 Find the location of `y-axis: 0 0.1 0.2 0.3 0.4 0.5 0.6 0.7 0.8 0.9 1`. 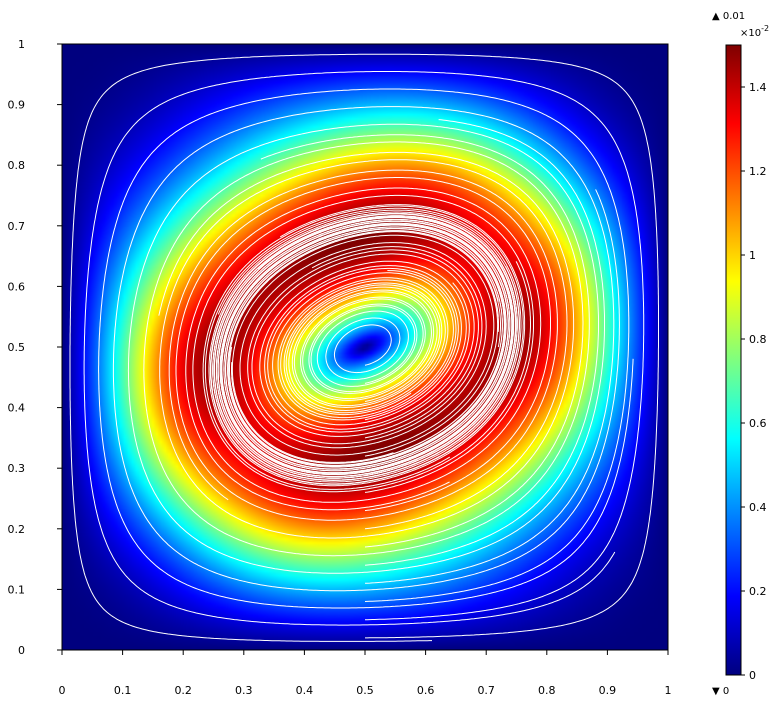

y-axis: 0 0.1 0.2 0.3 0.4 0.5 0.6 0.7 0.8 0.9 1 is located at coordinates (35, 347).